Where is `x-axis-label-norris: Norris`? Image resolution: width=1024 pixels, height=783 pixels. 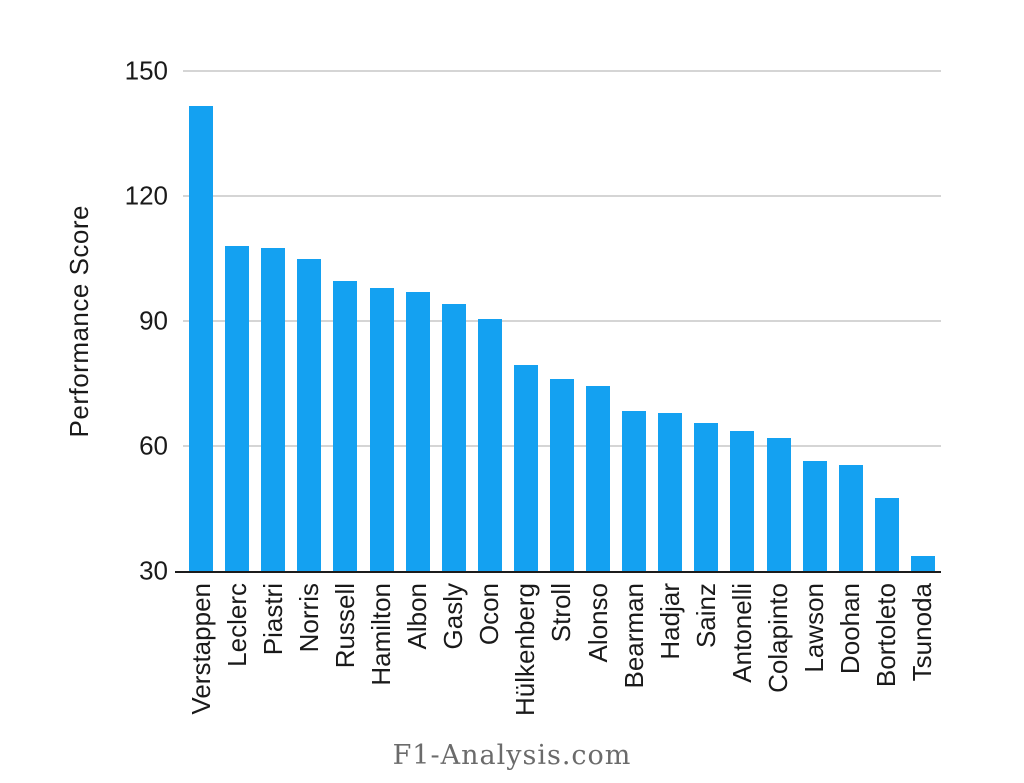
x-axis-label-norris: Norris is located at coordinates (308, 618).